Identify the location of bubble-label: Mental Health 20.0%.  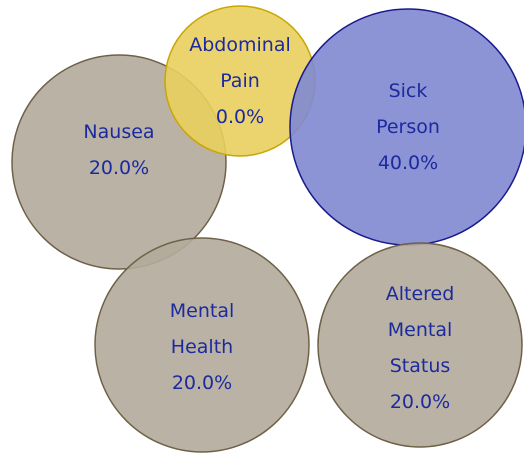
(202, 347).